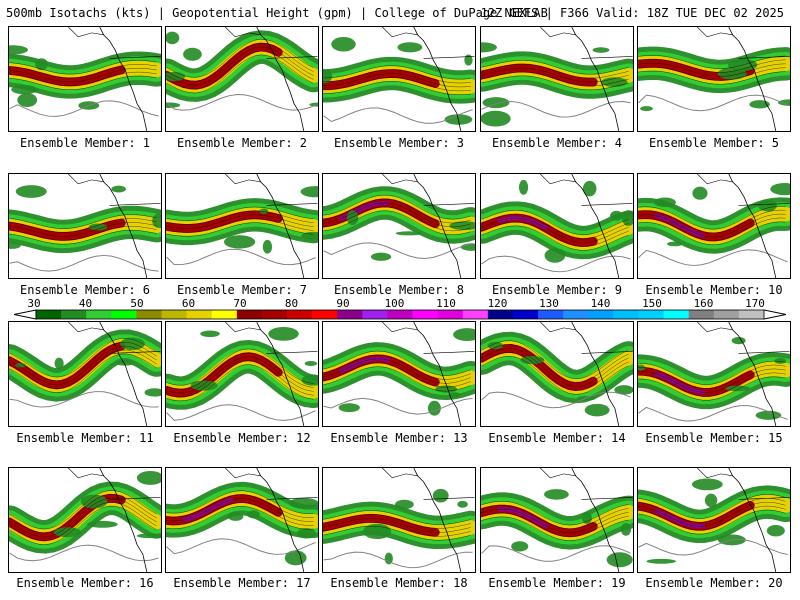 This screenshot has width=800, height=600. Describe the element at coordinates (399, 290) in the screenshot. I see `member-label: Ensemble Member: 8` at that location.